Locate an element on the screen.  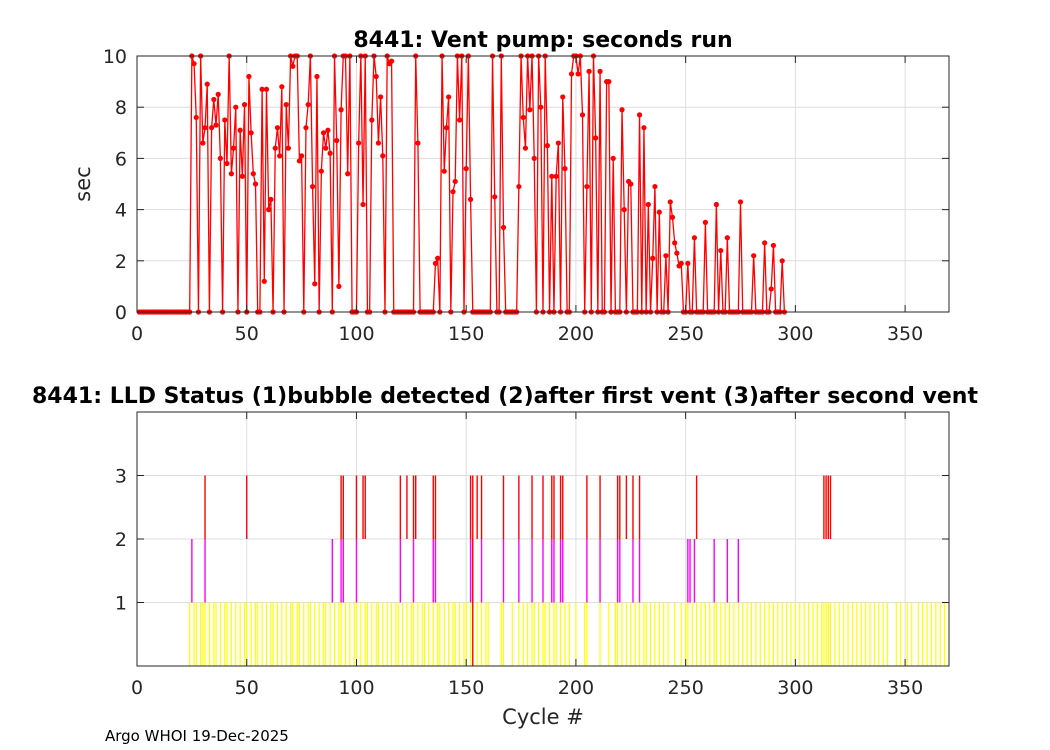
vent-pump-title: 8441: Vent pump: seconds run is located at coordinates (542, 40).